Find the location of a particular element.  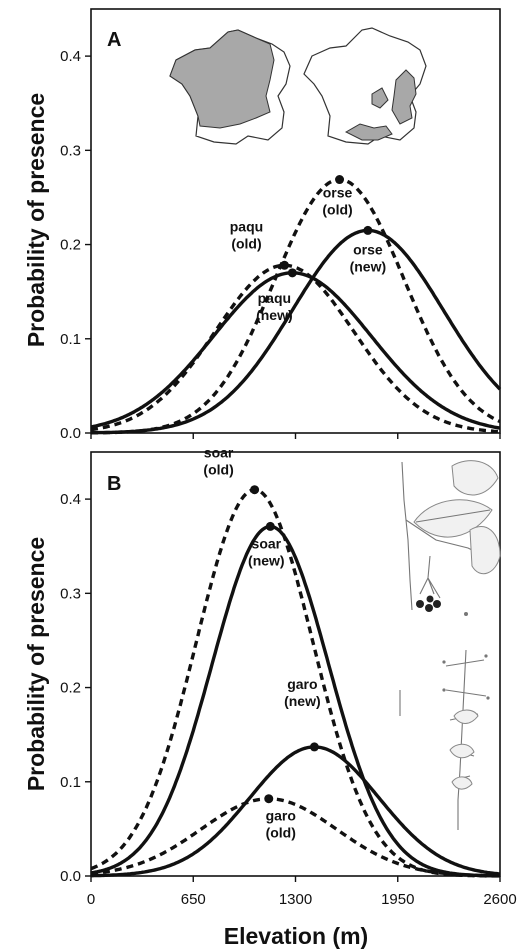

peak-point-paqu-new is located at coordinates (292, 273).